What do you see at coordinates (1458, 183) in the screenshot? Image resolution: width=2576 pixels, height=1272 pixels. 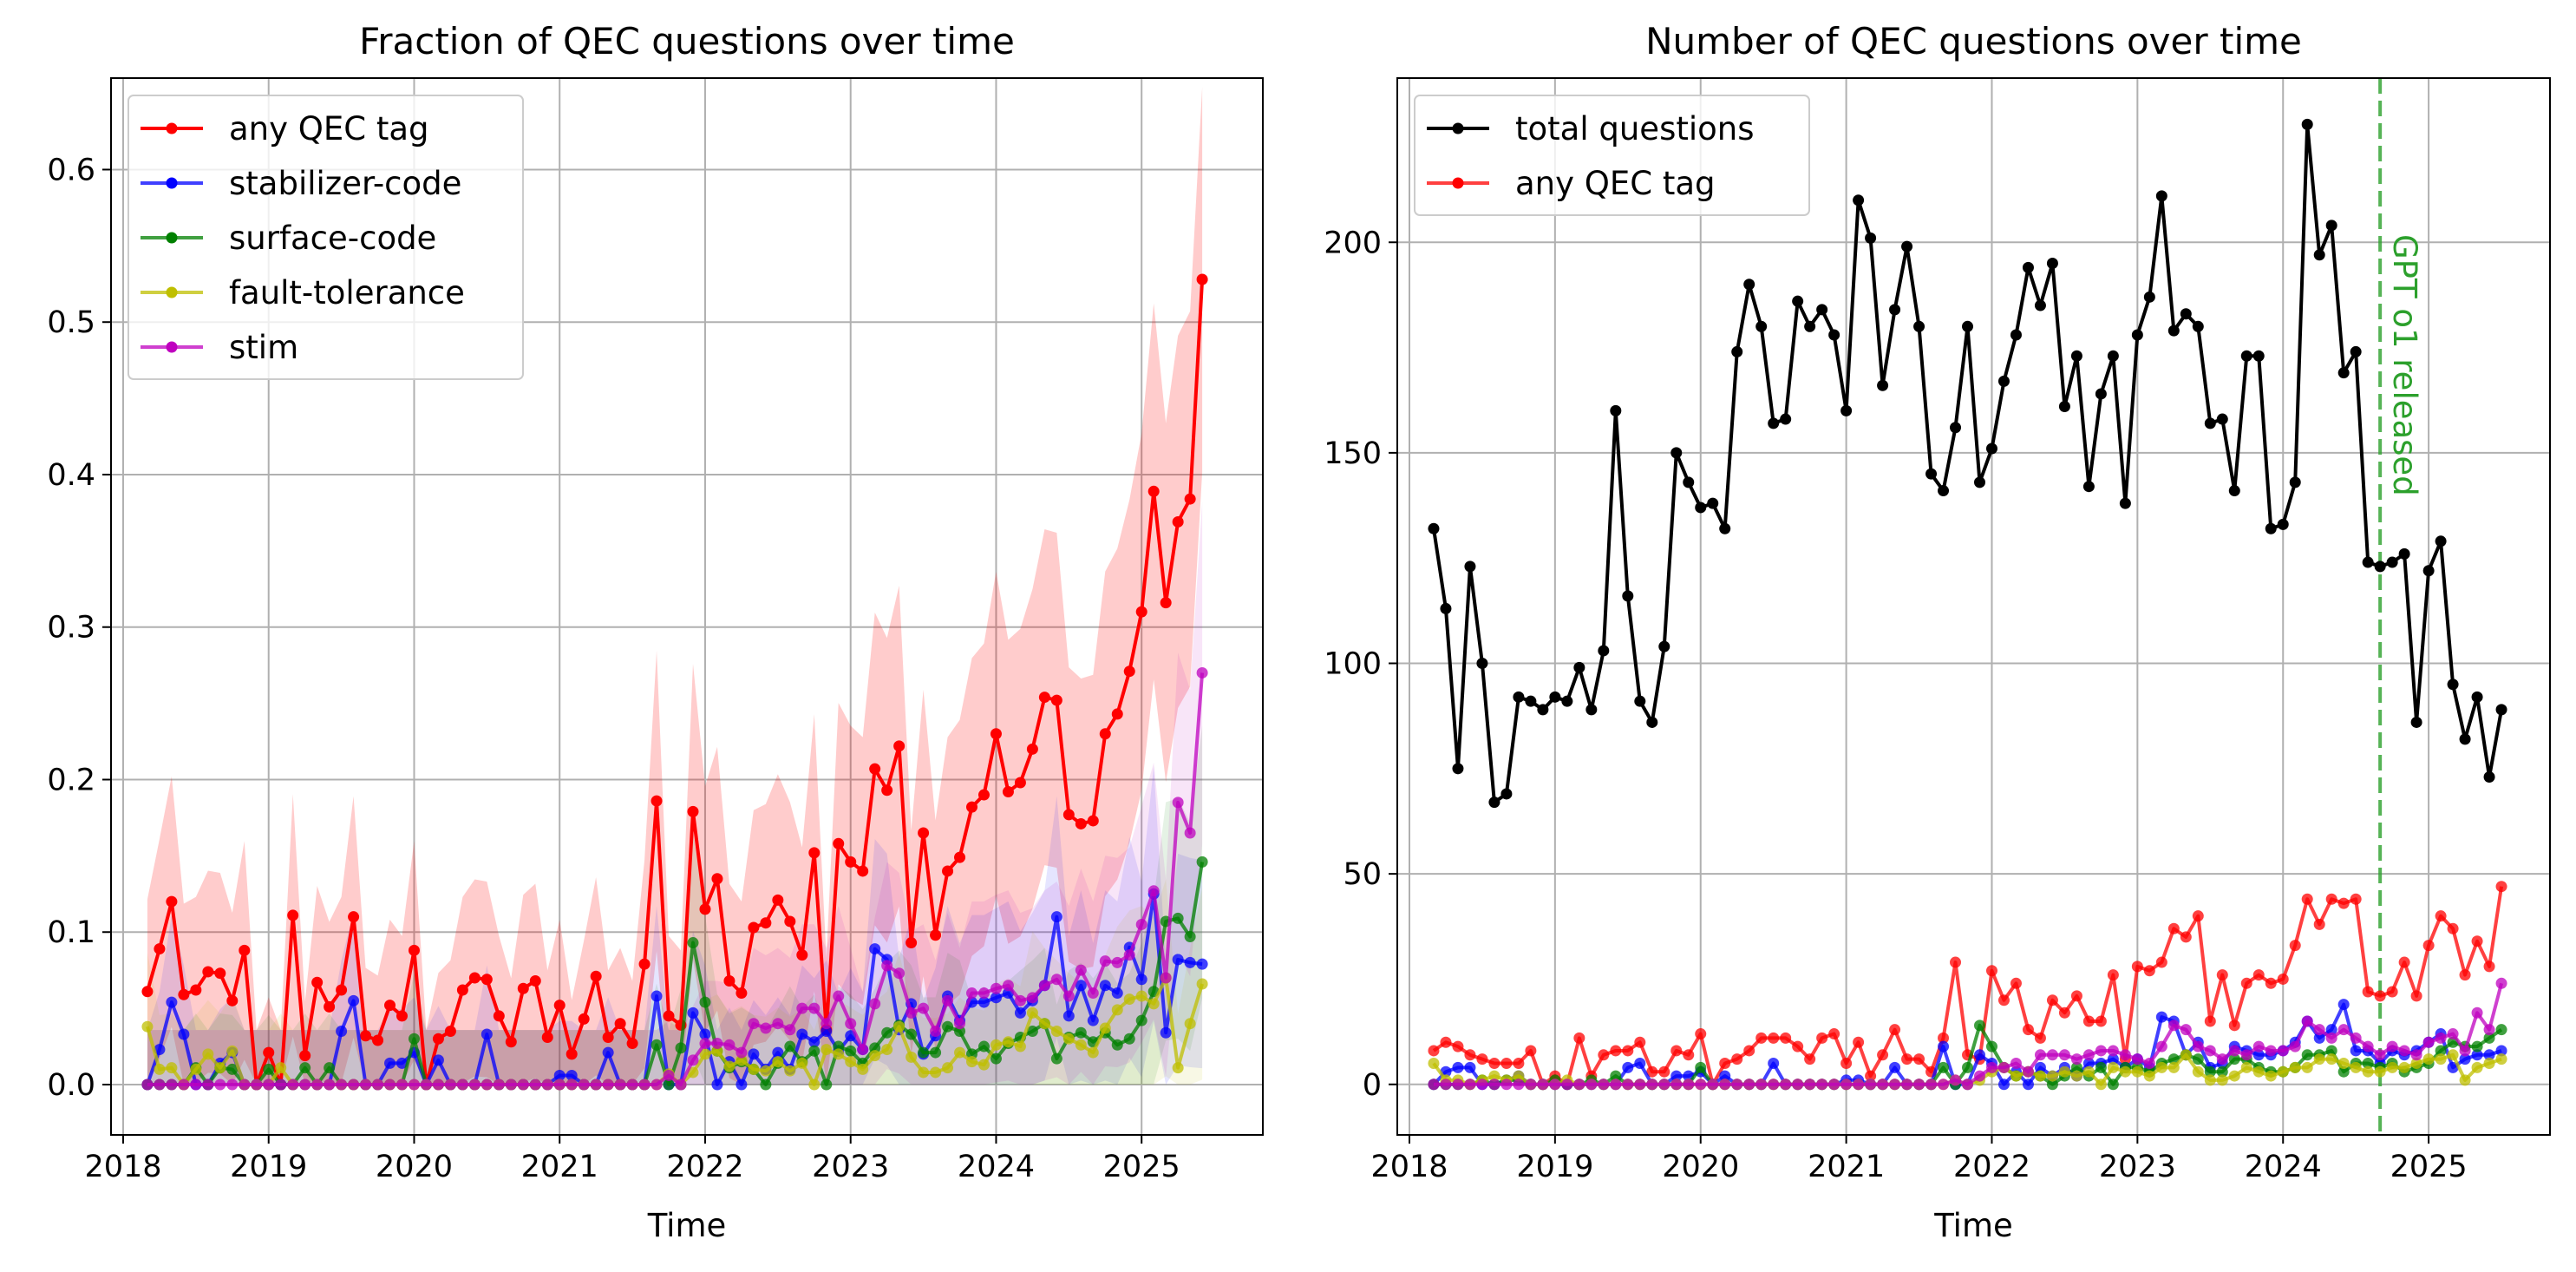 I see `legend-marker` at bounding box center [1458, 183].